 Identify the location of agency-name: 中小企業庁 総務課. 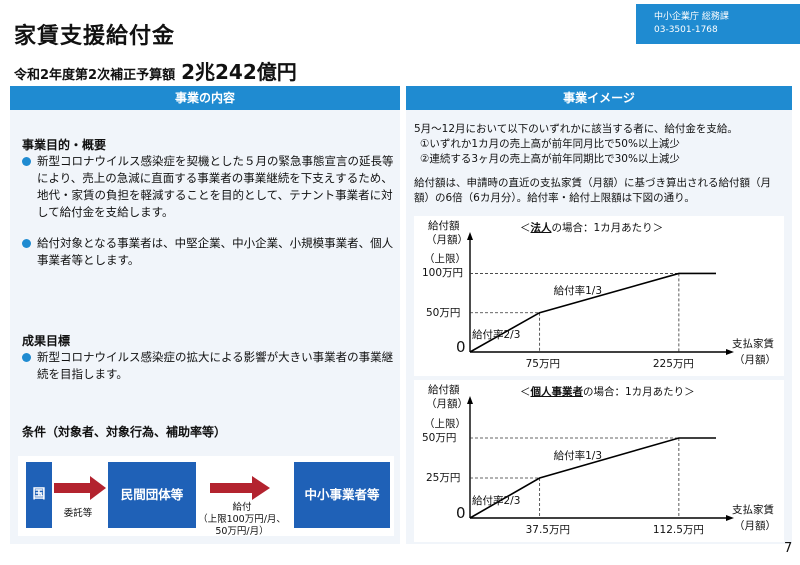
(691, 17).